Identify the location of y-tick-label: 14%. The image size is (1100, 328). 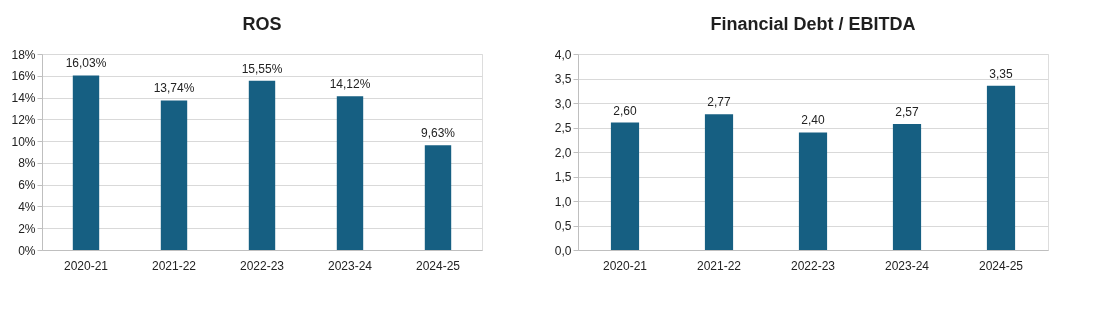
(23, 98).